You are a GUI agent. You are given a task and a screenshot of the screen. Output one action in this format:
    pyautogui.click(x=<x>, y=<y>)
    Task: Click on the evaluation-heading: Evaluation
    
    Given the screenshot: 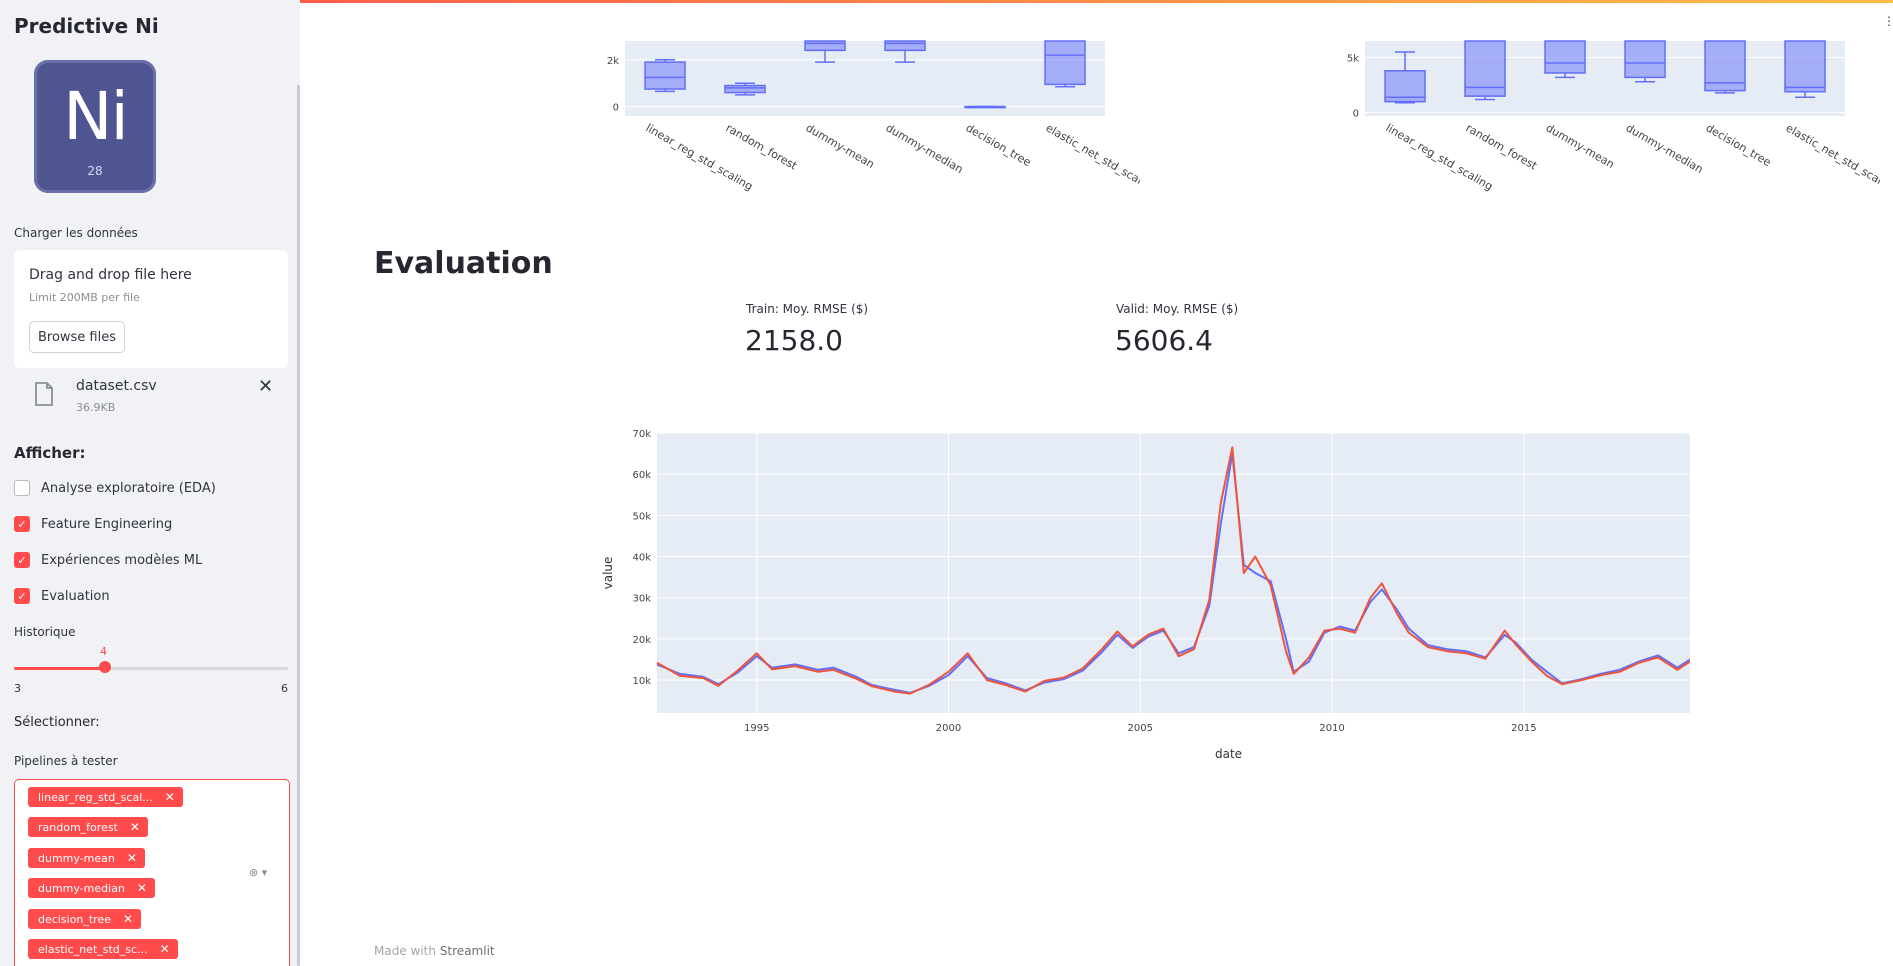 What is the action you would take?
    pyautogui.click(x=463, y=263)
    